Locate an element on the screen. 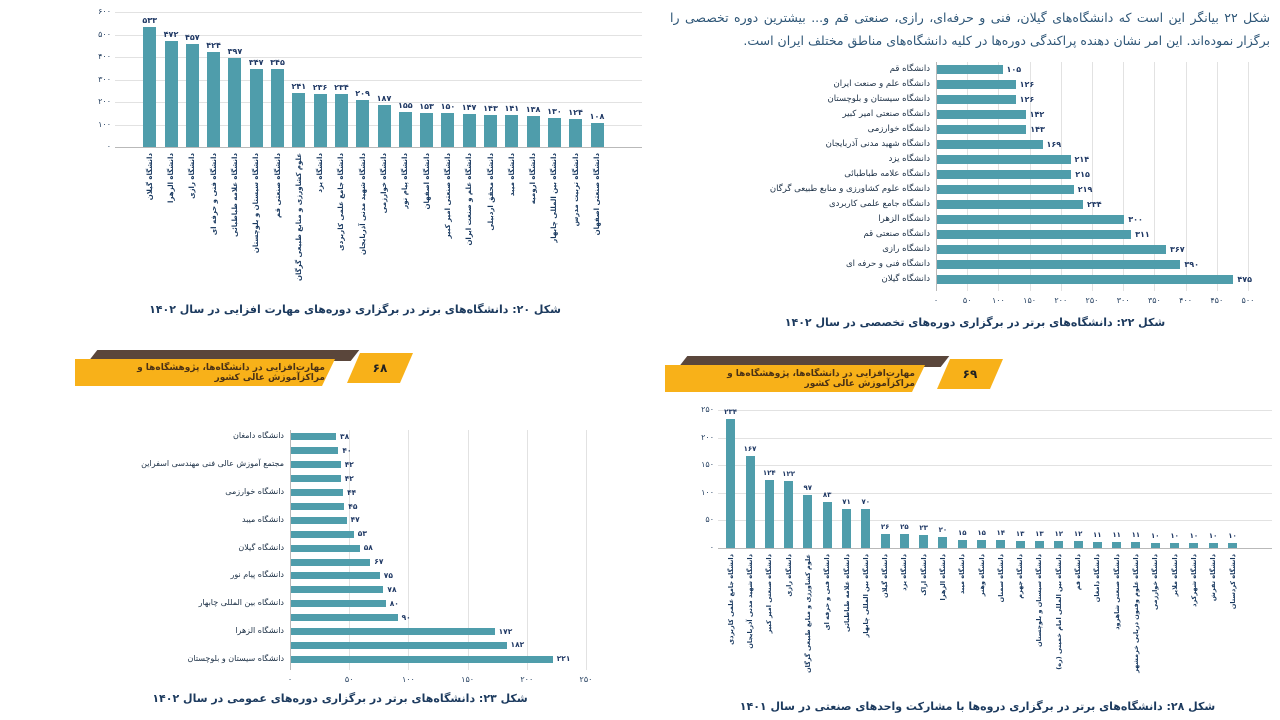  bar-category-label: دانشگاه علامه طباطبائی is located at coordinates (234, 195).